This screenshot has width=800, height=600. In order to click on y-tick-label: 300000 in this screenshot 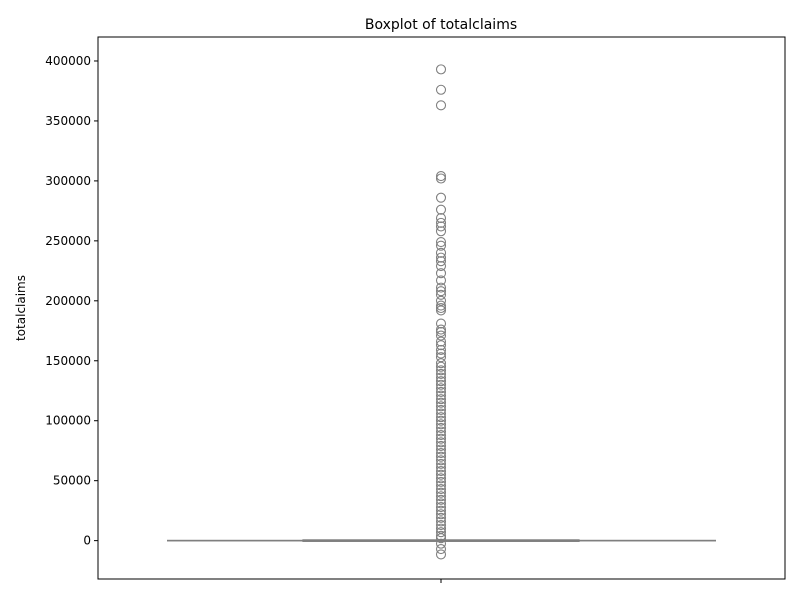, I will do `click(68, 181)`.